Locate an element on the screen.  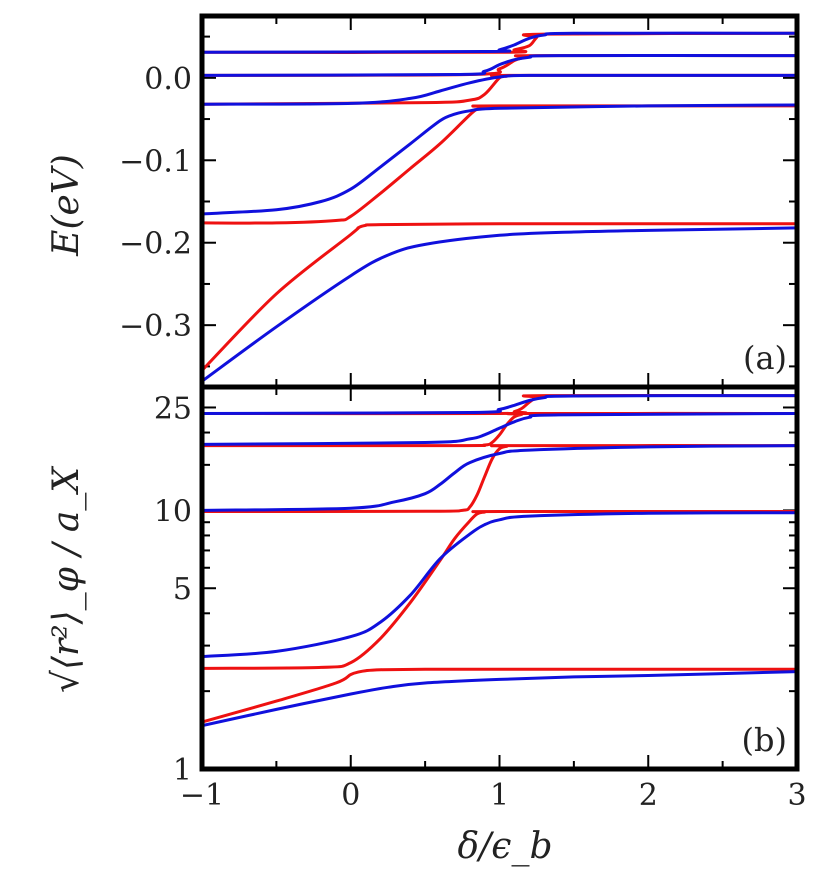
y-tick-label: 10 is located at coordinates (173, 511).